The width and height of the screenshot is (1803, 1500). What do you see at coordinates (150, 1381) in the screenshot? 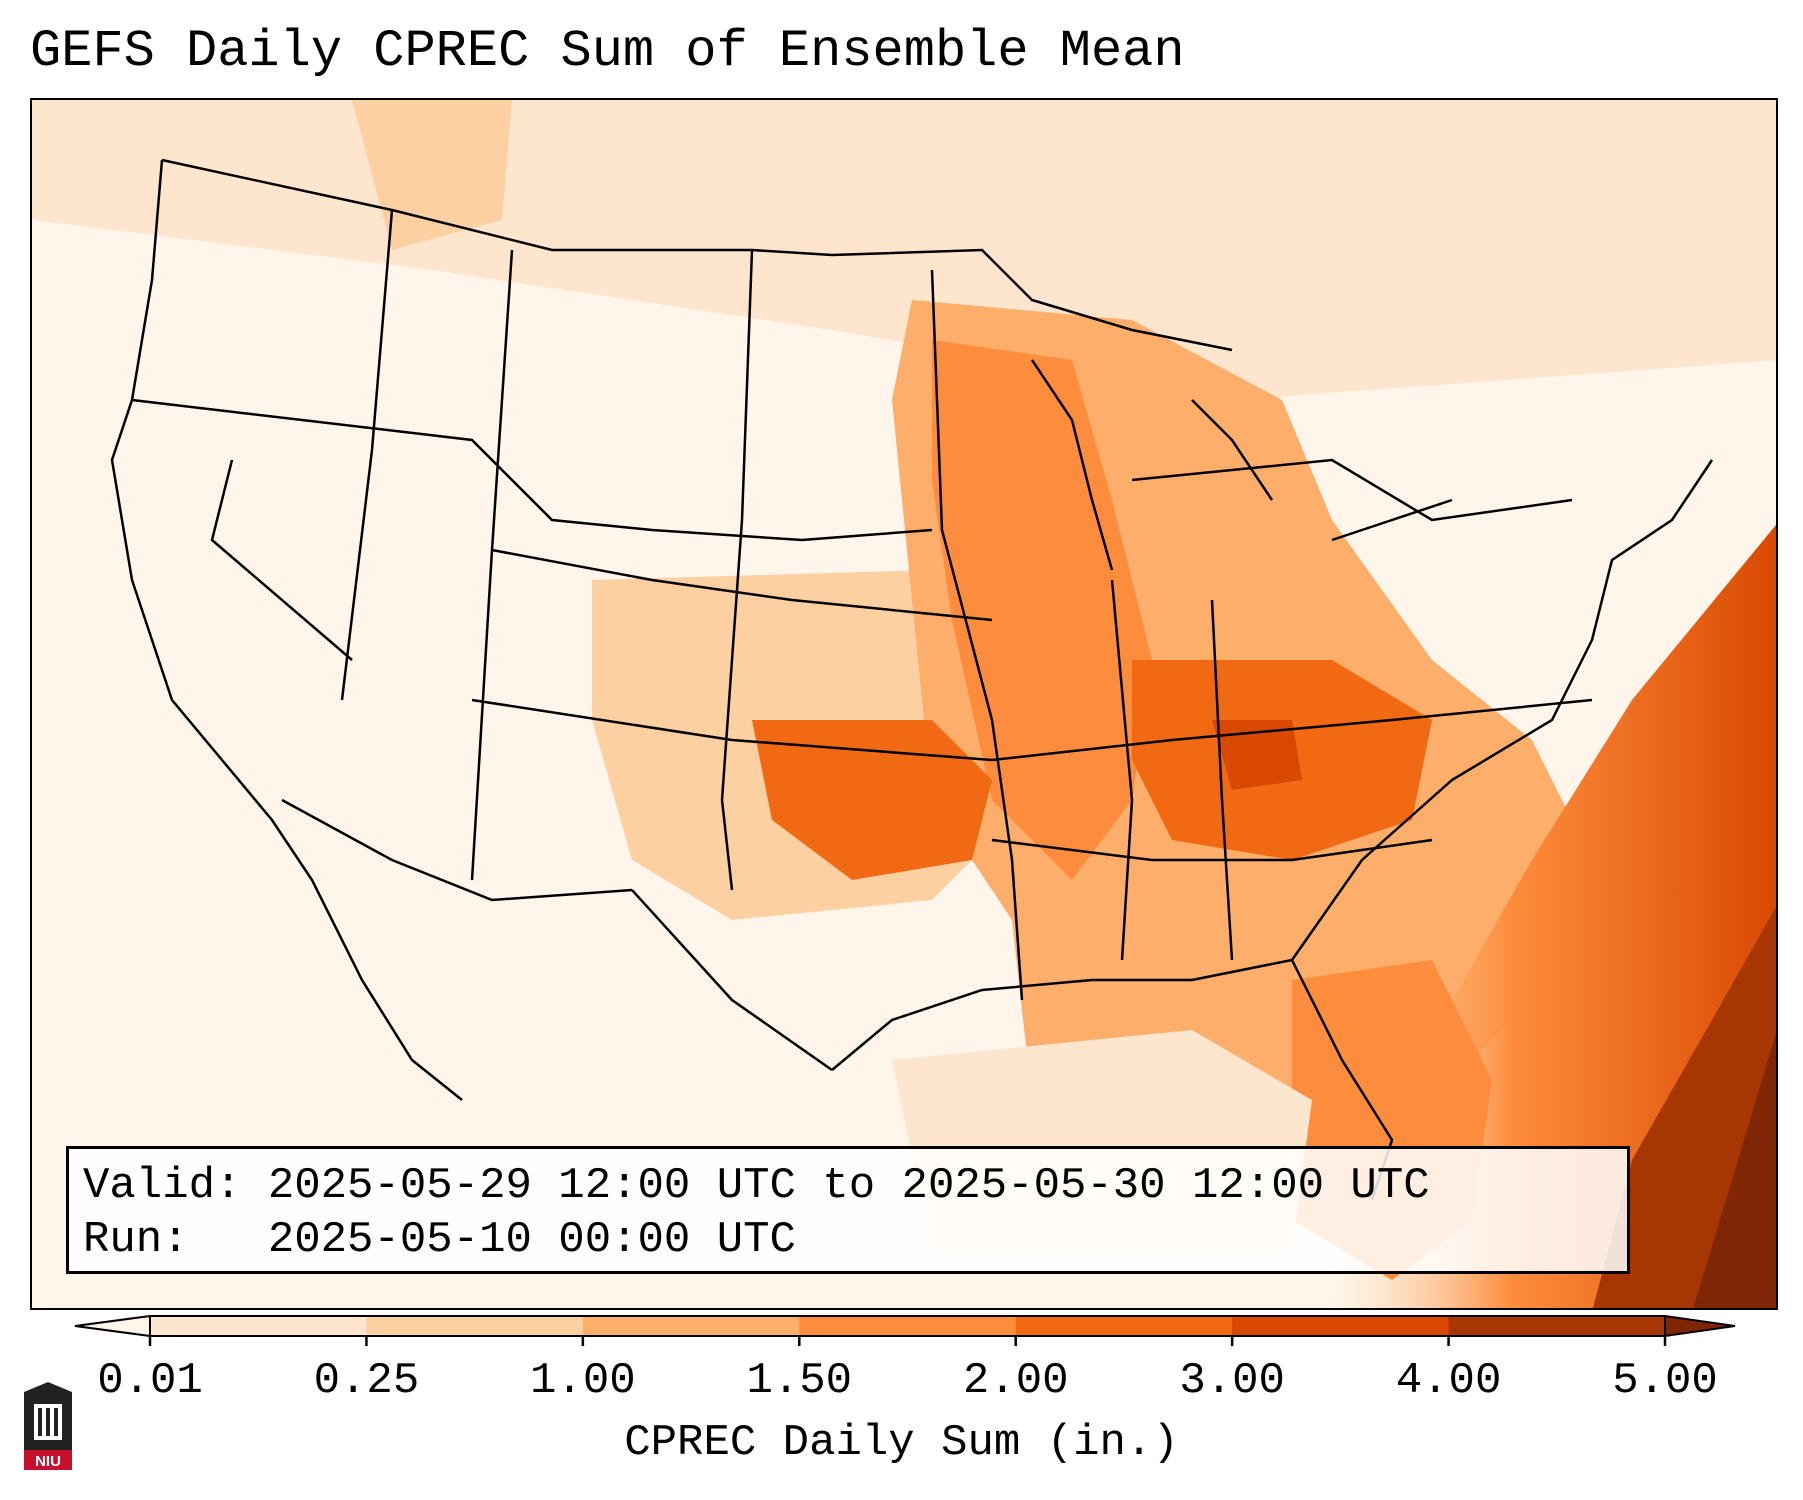
I see `colorbar-tick-label: 0.01` at bounding box center [150, 1381].